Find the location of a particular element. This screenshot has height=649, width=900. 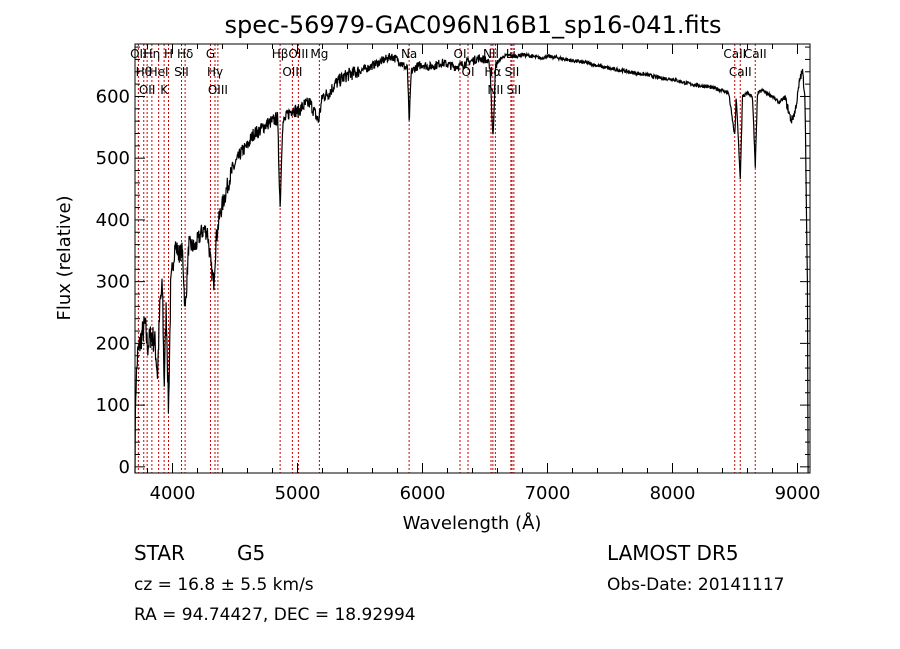

redshift-cz: cz = 16.8 ± 5.5 km/s is located at coordinates (224, 585).